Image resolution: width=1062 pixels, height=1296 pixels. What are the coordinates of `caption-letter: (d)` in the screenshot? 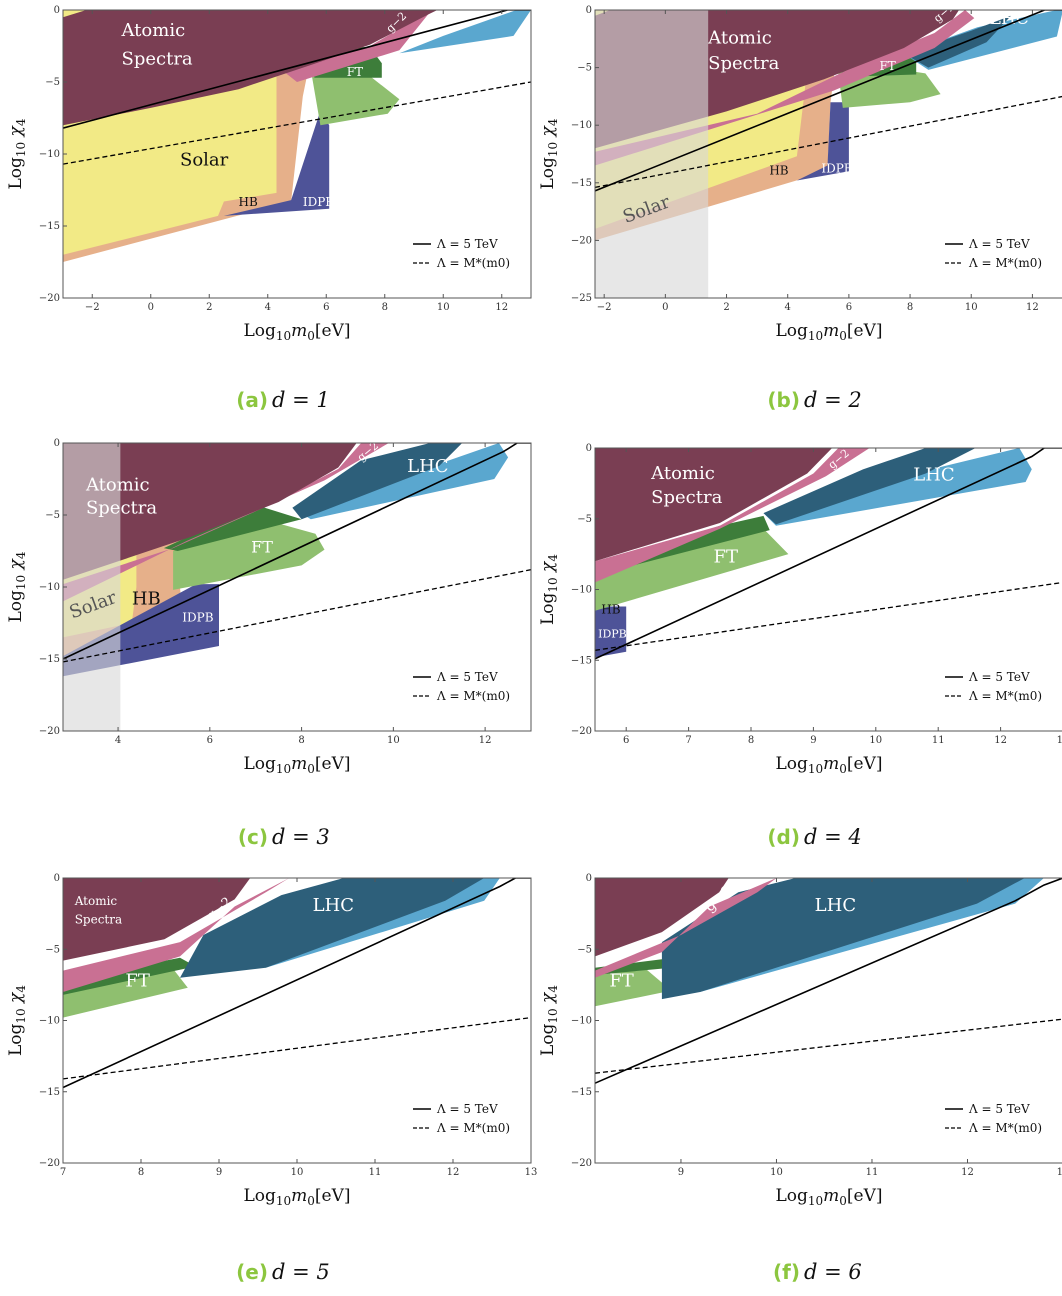 It's located at (783, 837).